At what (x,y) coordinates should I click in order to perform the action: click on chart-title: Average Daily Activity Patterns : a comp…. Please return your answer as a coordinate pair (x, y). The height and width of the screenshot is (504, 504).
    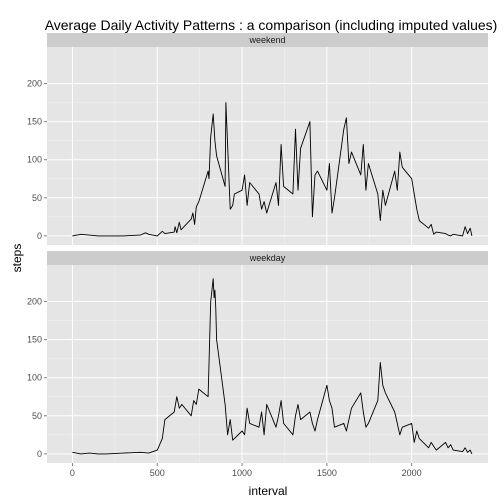
    Looking at the image, I should click on (271, 25).